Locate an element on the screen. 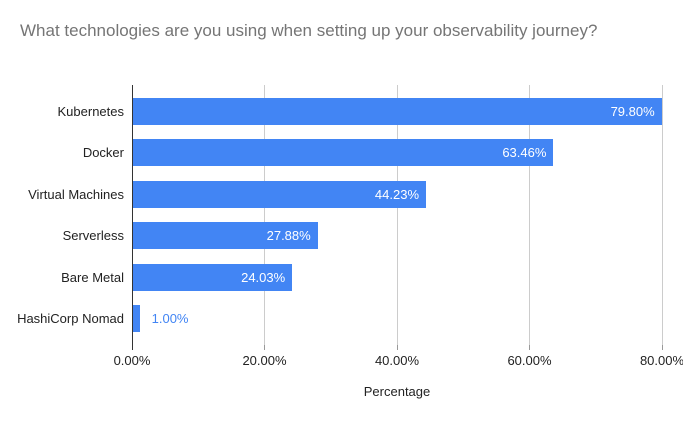  x-tick-label: 60.00% is located at coordinates (529, 360).